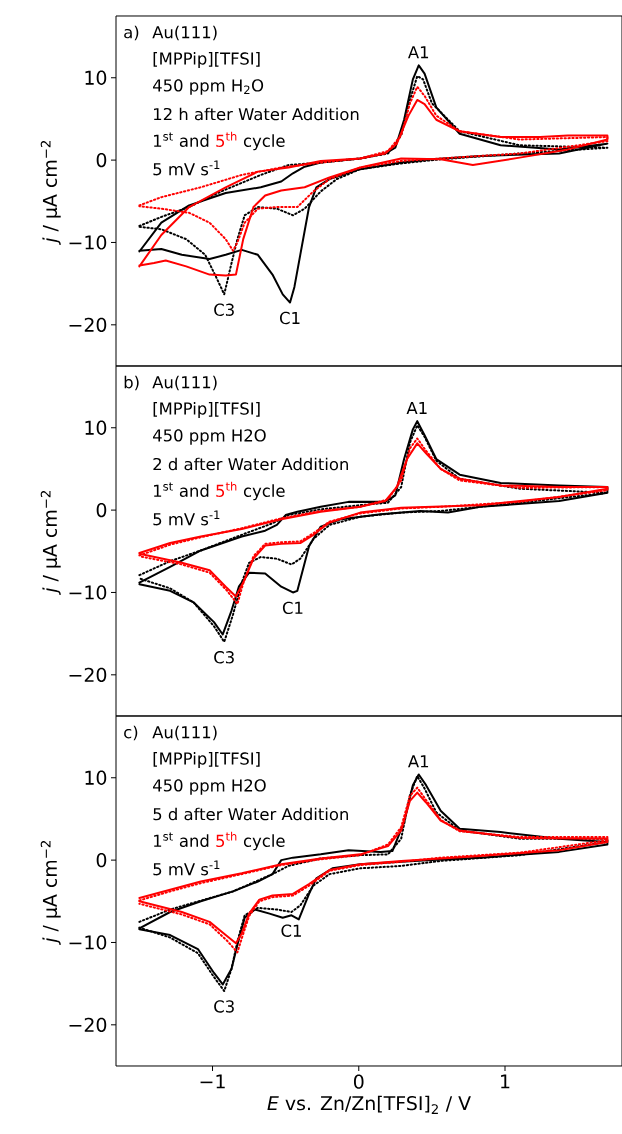 This screenshot has width=622, height=1134. What do you see at coordinates (250, 814) in the screenshot?
I see `annotation: 5 d after Water Addition` at bounding box center [250, 814].